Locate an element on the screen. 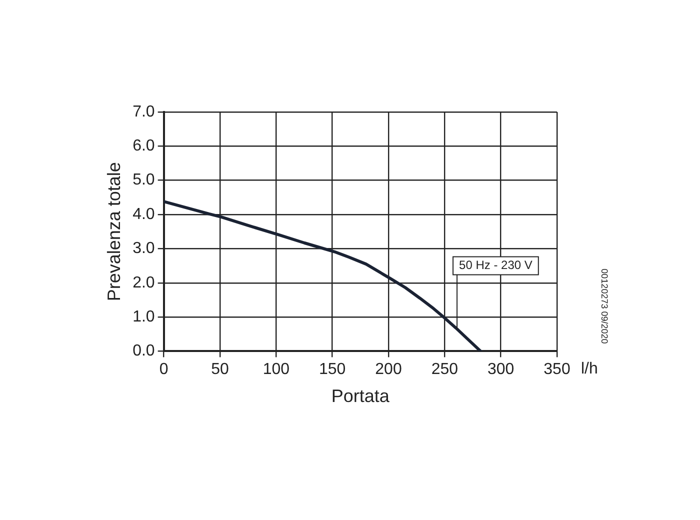 Image resolution: width=700 pixels, height=520 pixels. y-axis-title: Prevalenza totale is located at coordinates (114, 232).